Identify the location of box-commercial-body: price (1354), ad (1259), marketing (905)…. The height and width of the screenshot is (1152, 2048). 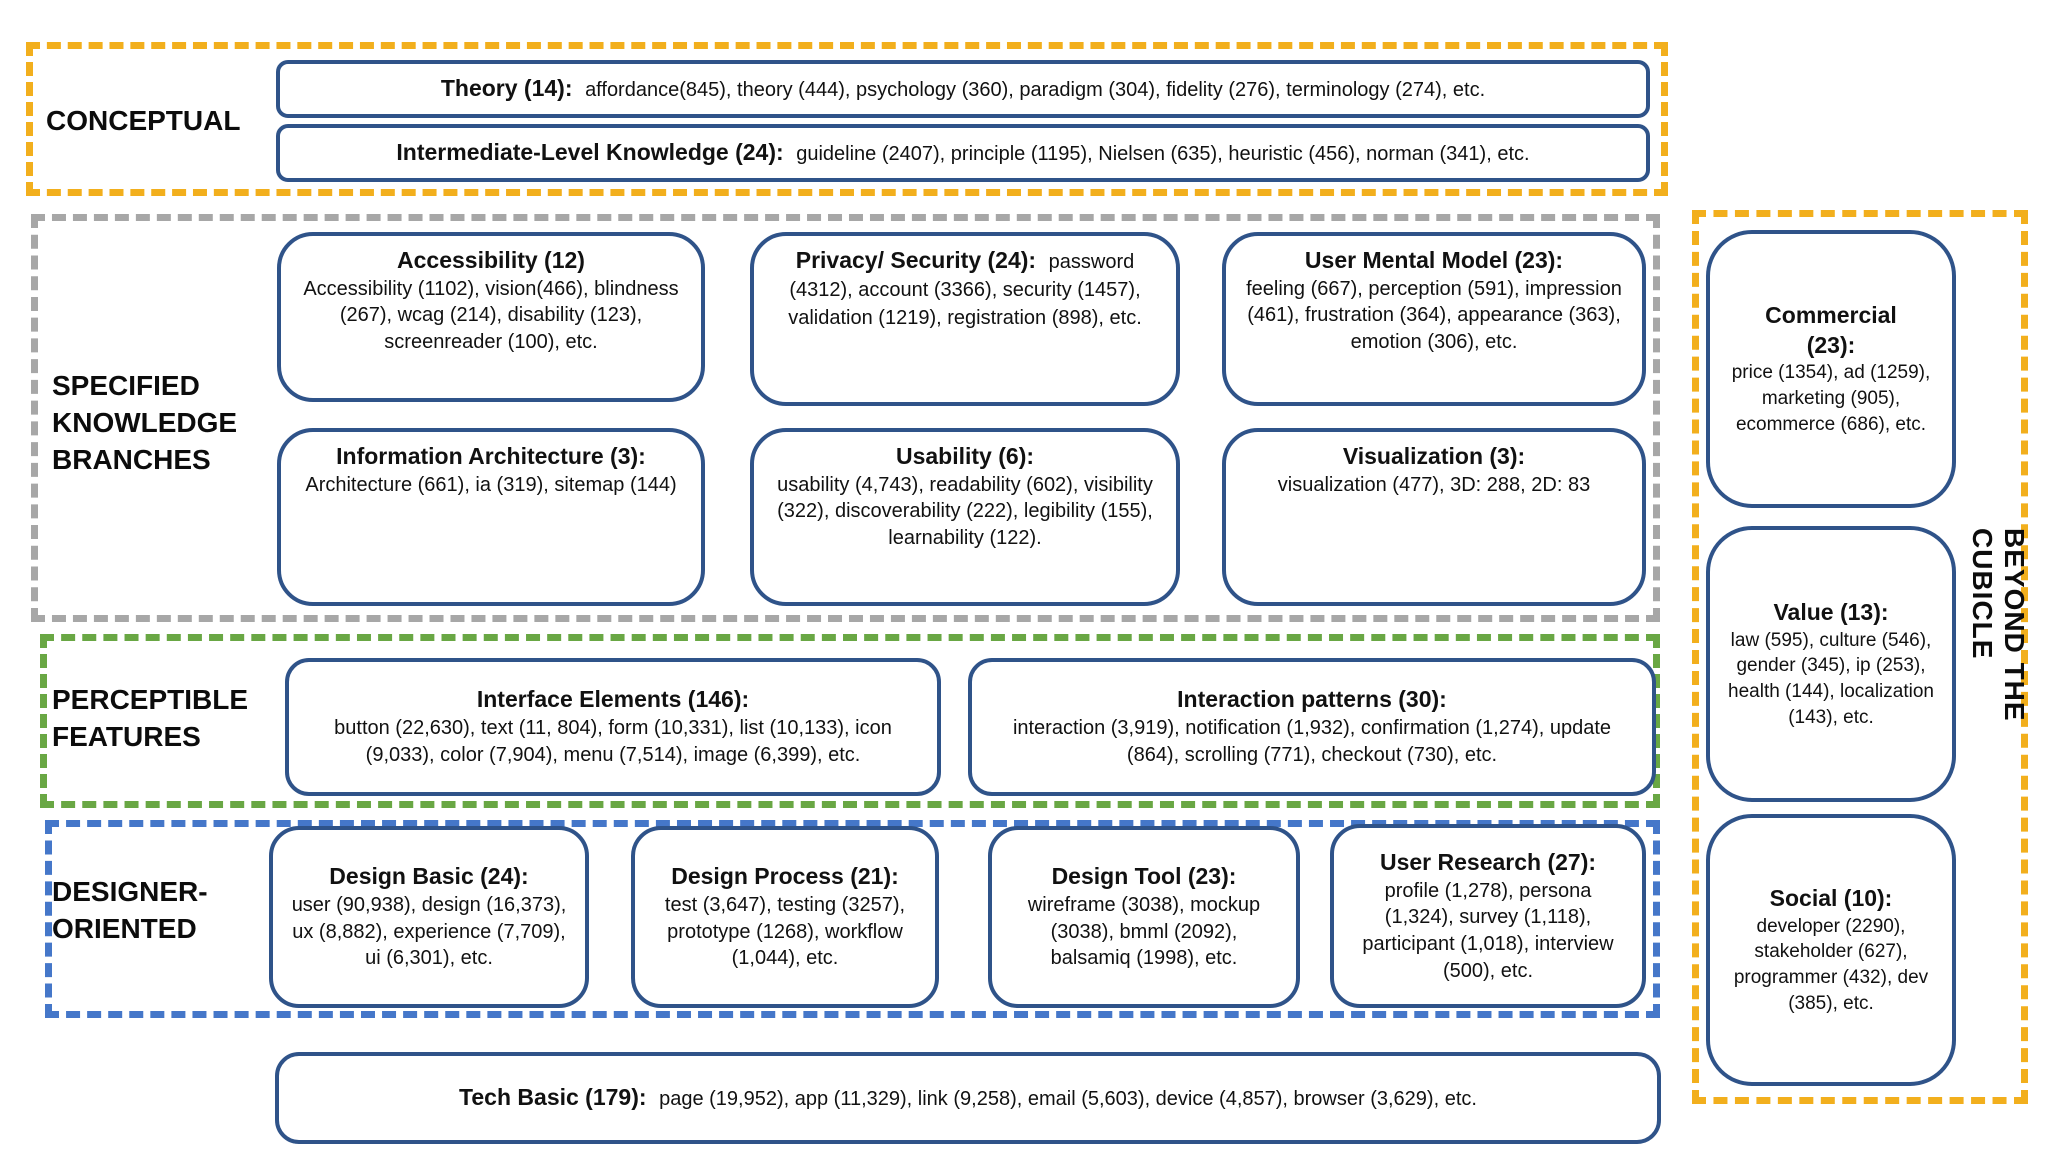
(1831, 398).